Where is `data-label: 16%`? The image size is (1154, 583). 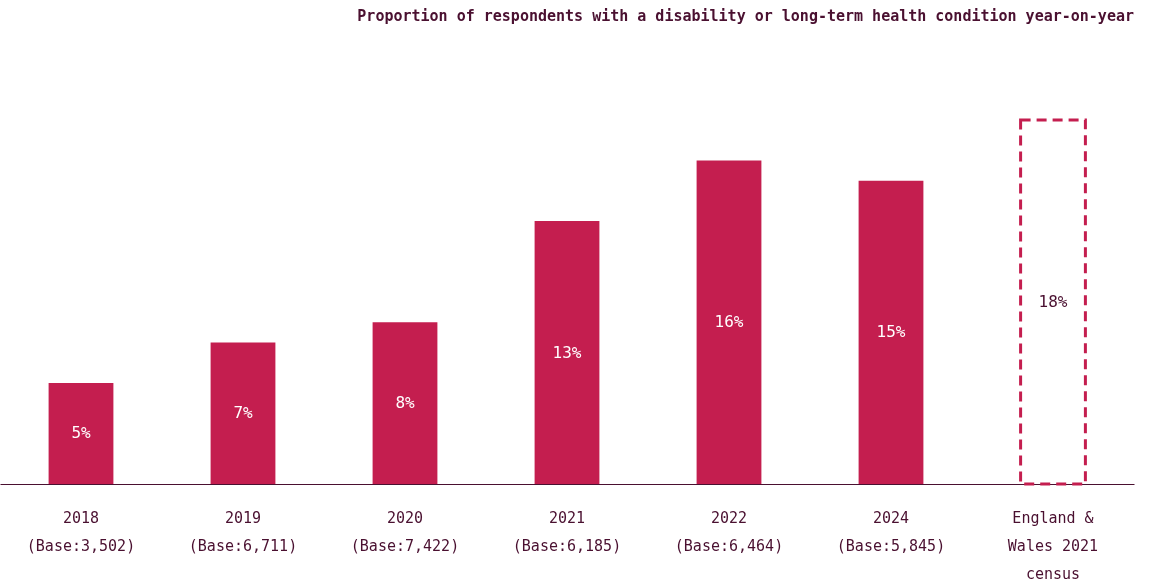 data-label: 16% is located at coordinates (729, 322).